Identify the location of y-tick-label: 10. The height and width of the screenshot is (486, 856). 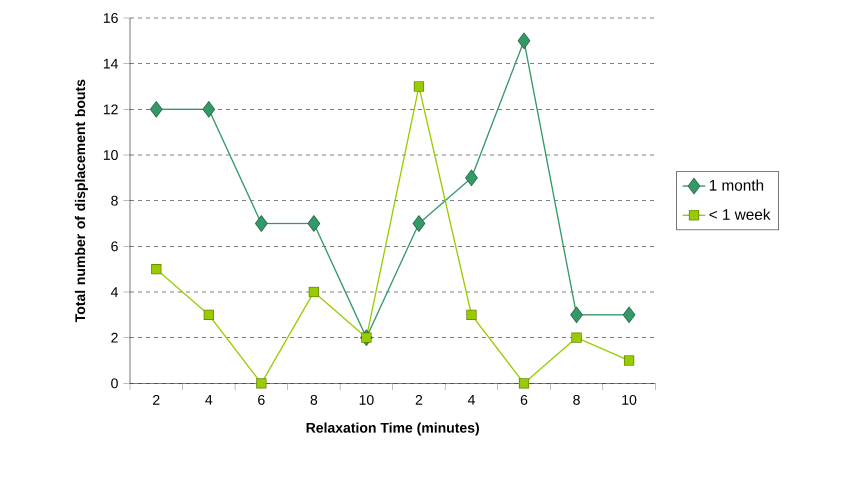
(111, 155).